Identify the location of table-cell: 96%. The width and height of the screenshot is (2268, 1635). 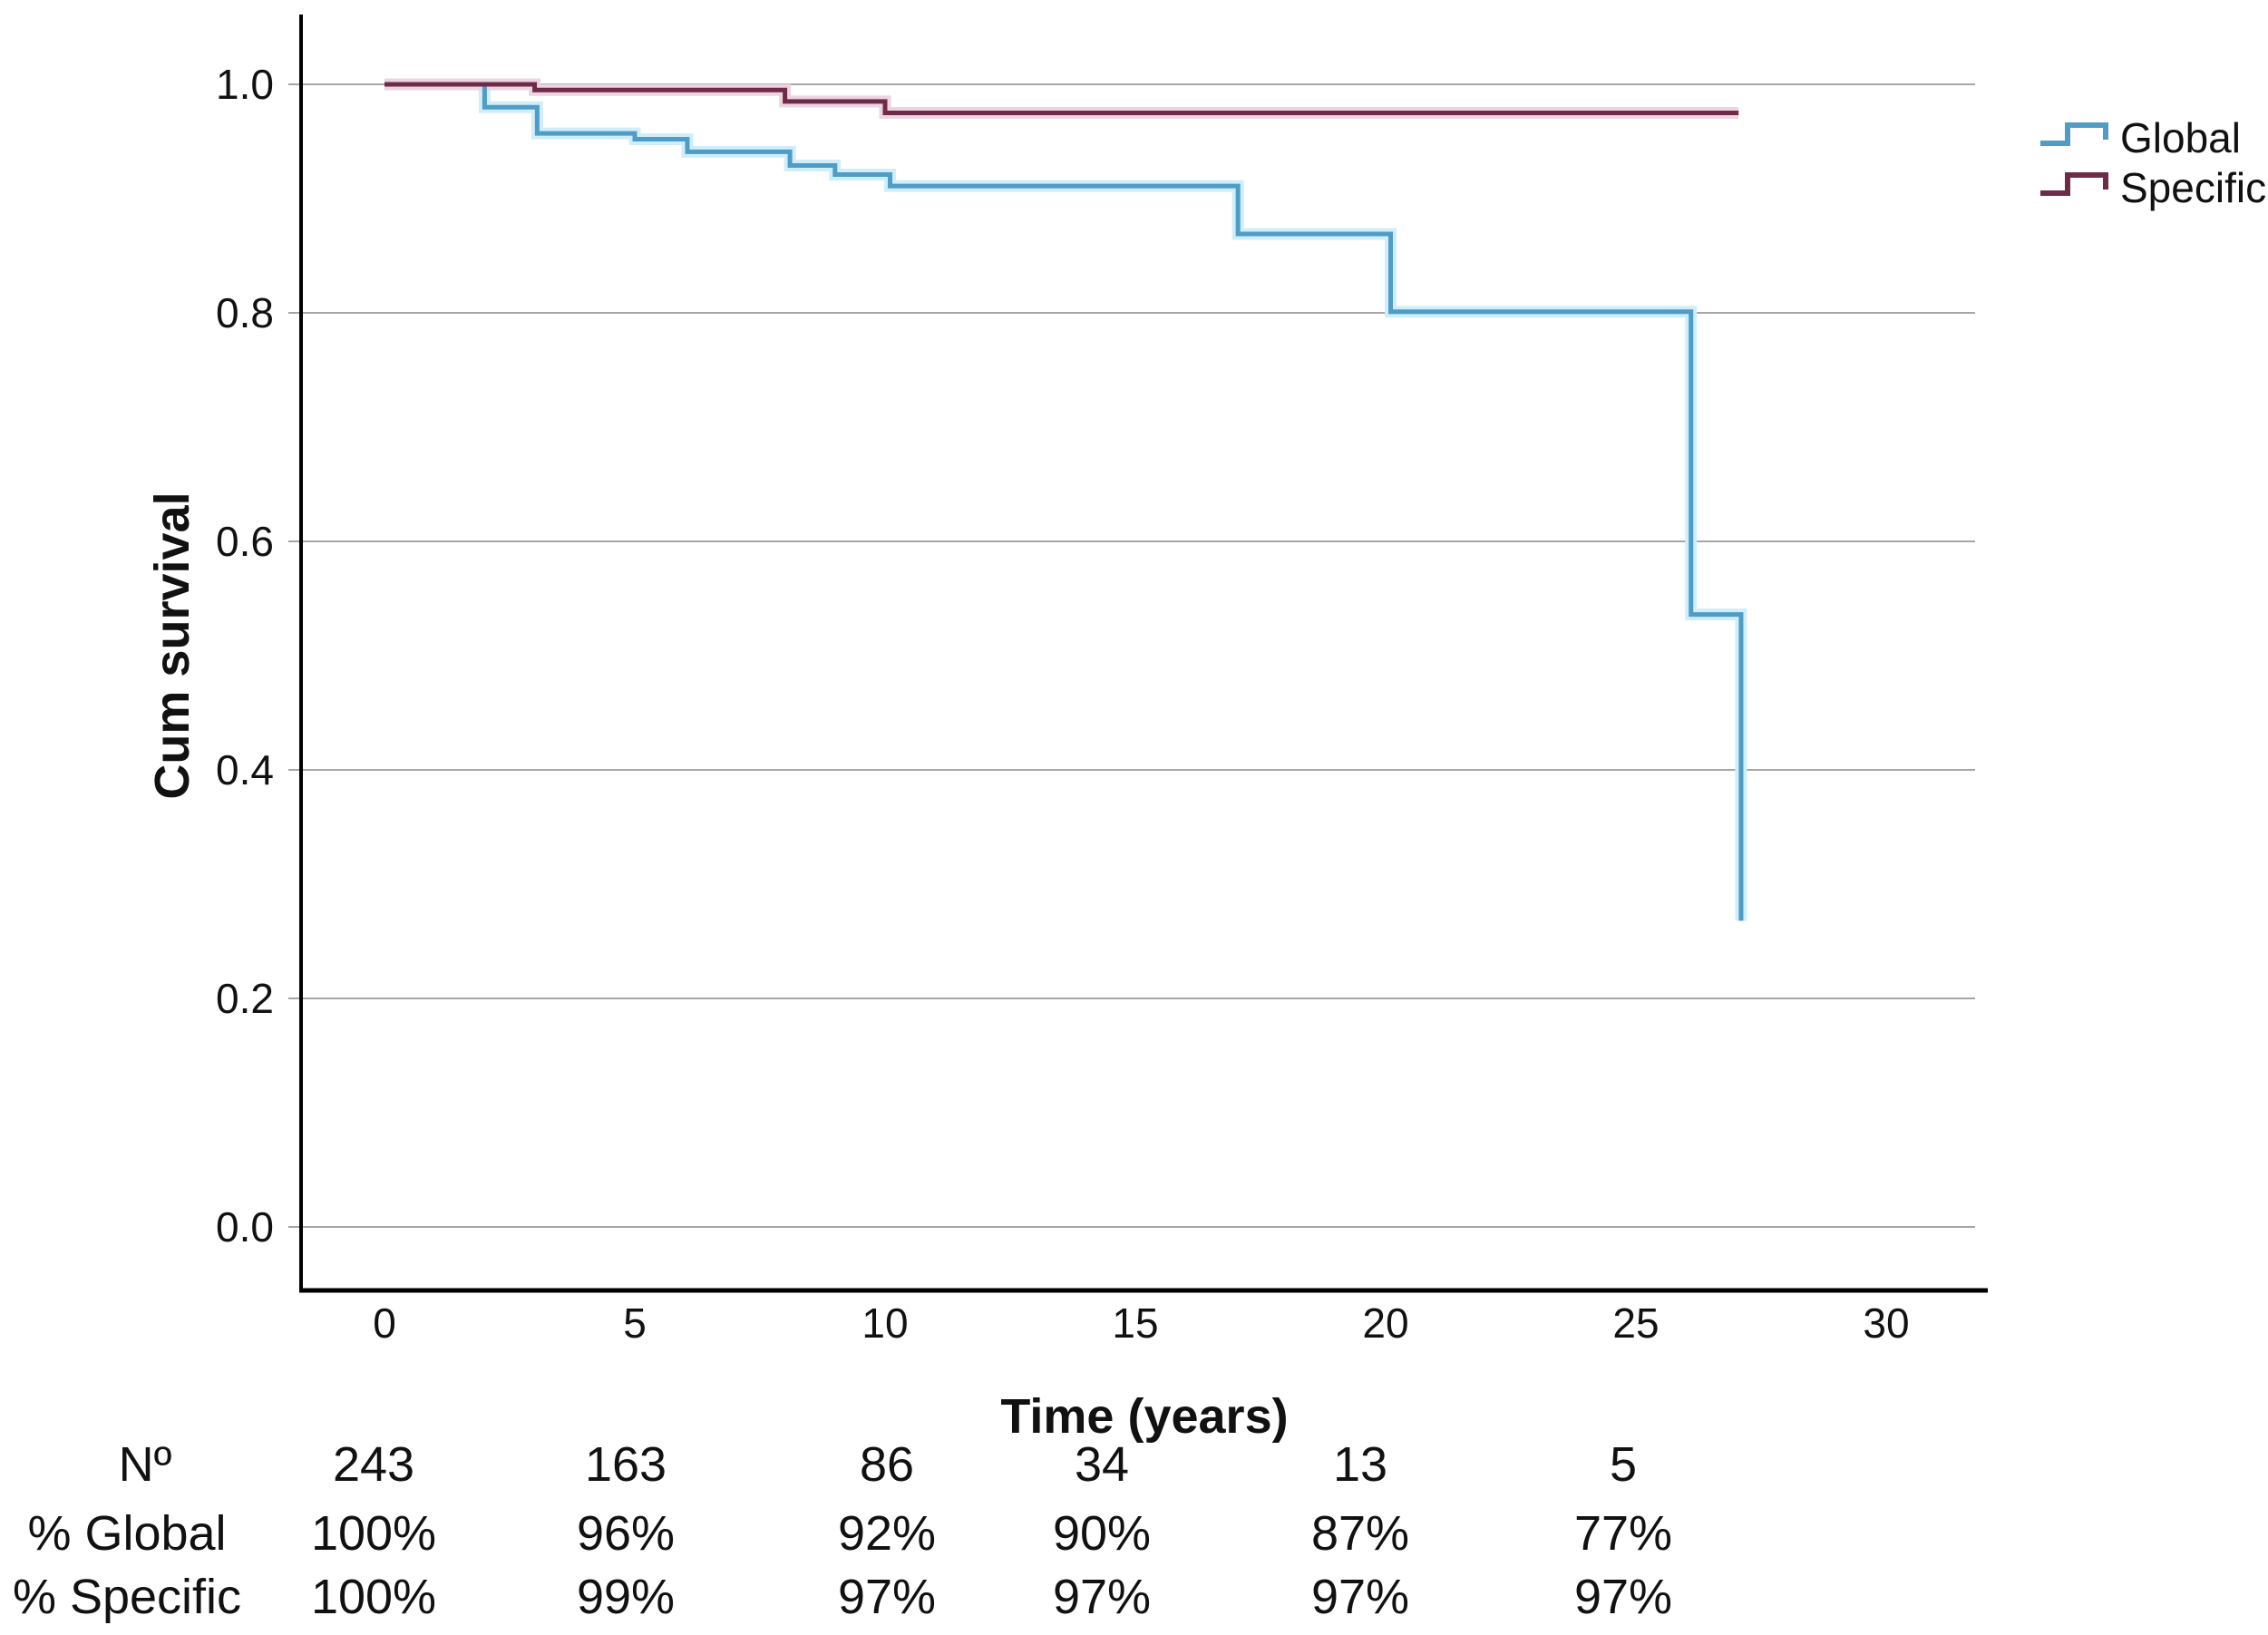
(626, 1533).